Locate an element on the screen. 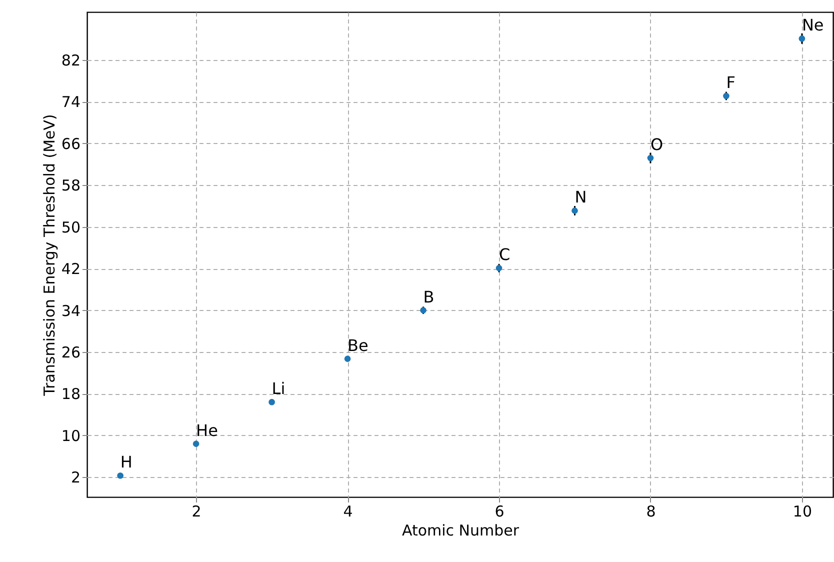 This screenshot has height=562, width=834. y-tick-label: 82 is located at coordinates (70, 60).